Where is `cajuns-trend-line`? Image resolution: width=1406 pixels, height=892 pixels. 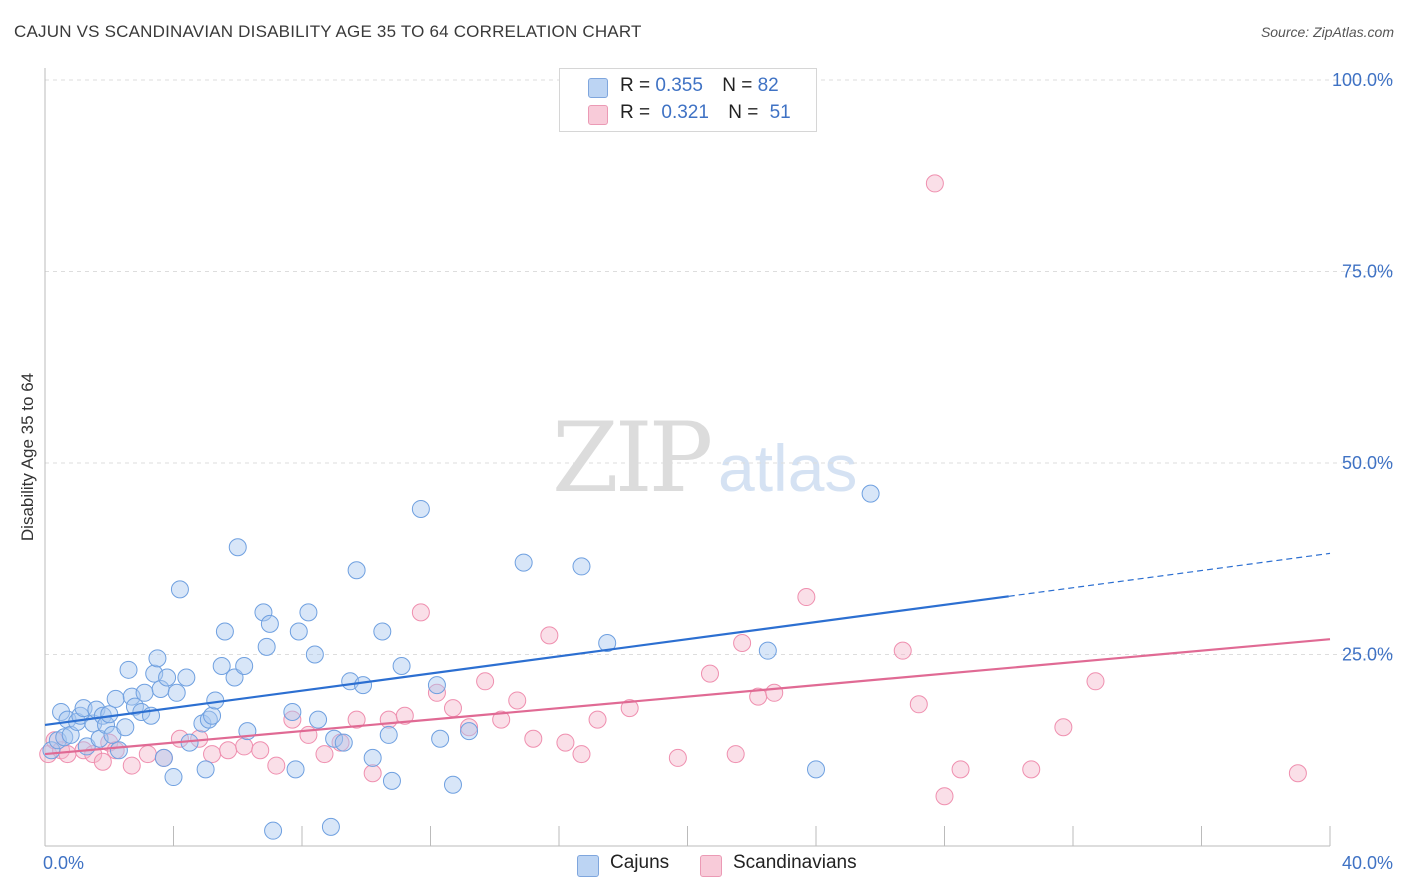 cajuns-trend-line is located at coordinates (526, 661).